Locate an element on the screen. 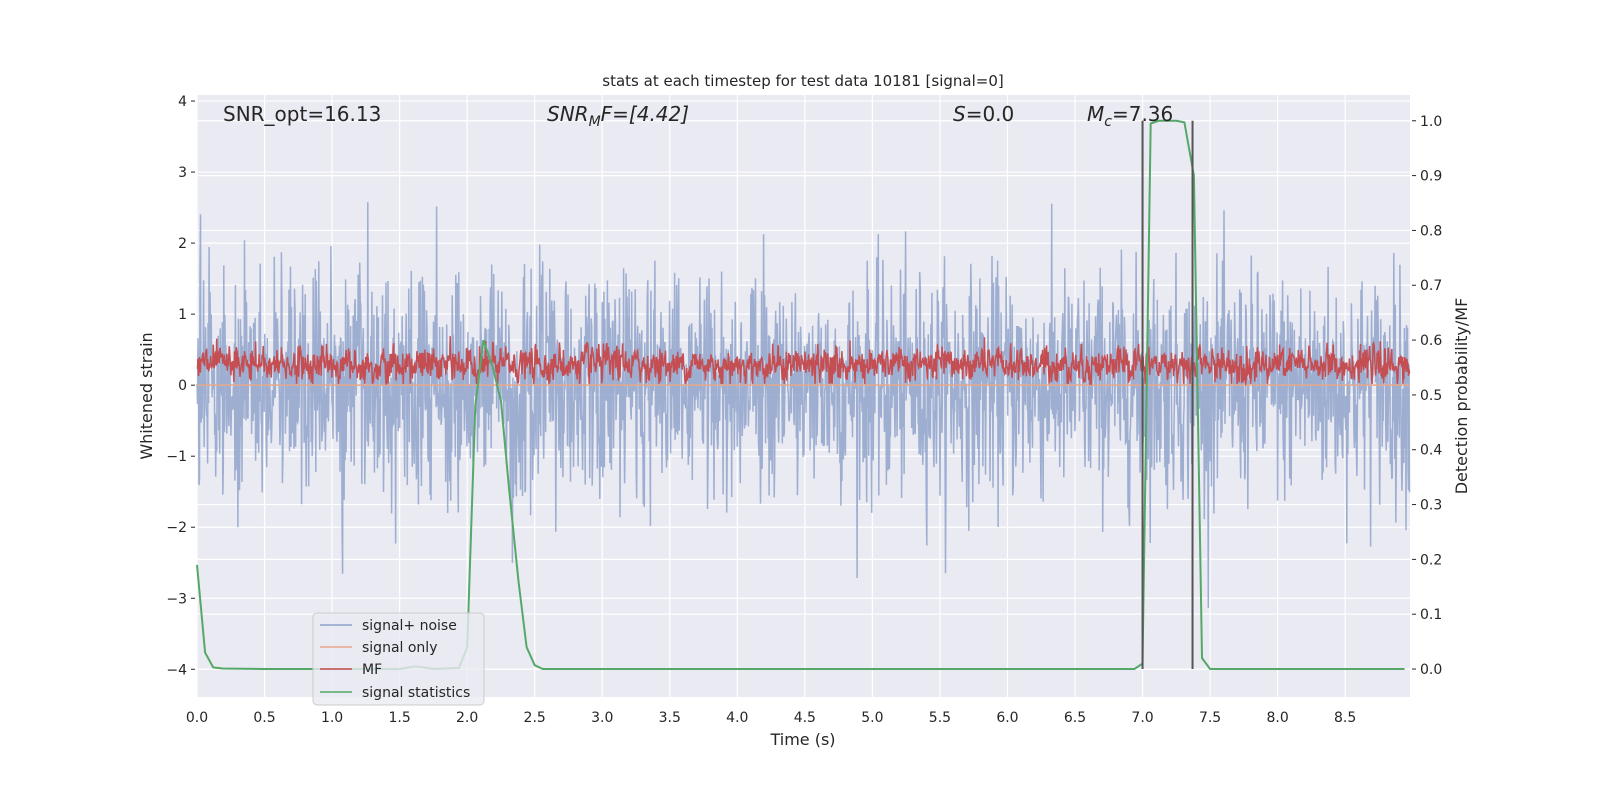  y-tick-label: −4 is located at coordinates (176, 670).